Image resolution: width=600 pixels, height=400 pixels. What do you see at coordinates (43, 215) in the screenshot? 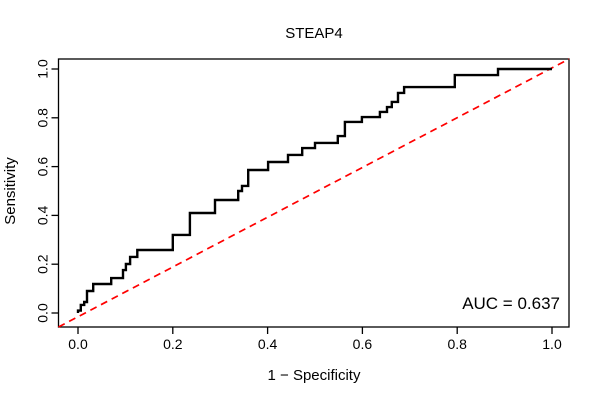
I see `y-tick-label: 0.4` at bounding box center [43, 215].